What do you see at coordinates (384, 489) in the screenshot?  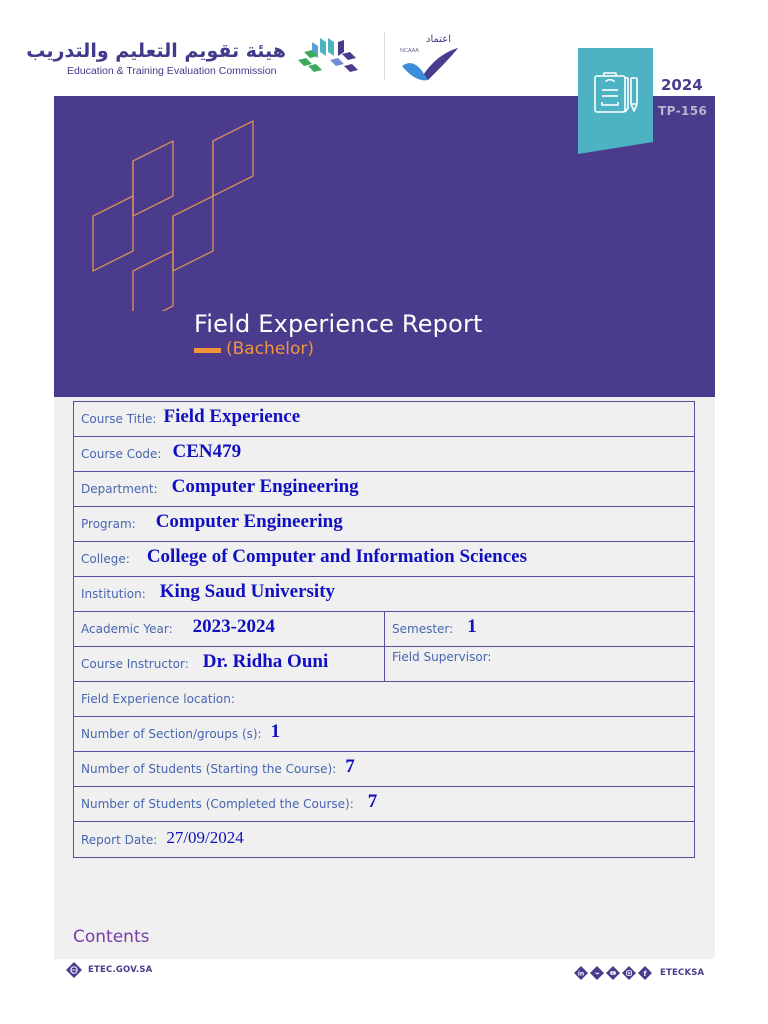 I see `row-department: Department: Computer Engineering` at bounding box center [384, 489].